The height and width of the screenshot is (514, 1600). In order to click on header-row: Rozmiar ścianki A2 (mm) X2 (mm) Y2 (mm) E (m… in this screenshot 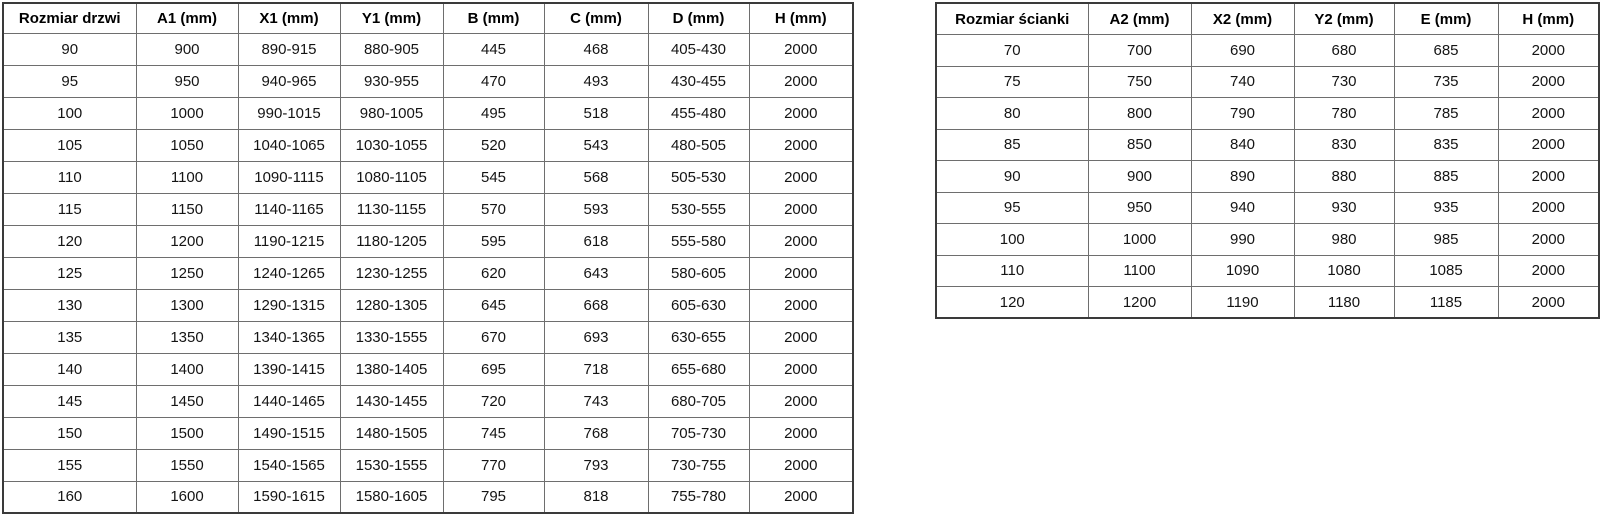, I will do `click(1267, 18)`.